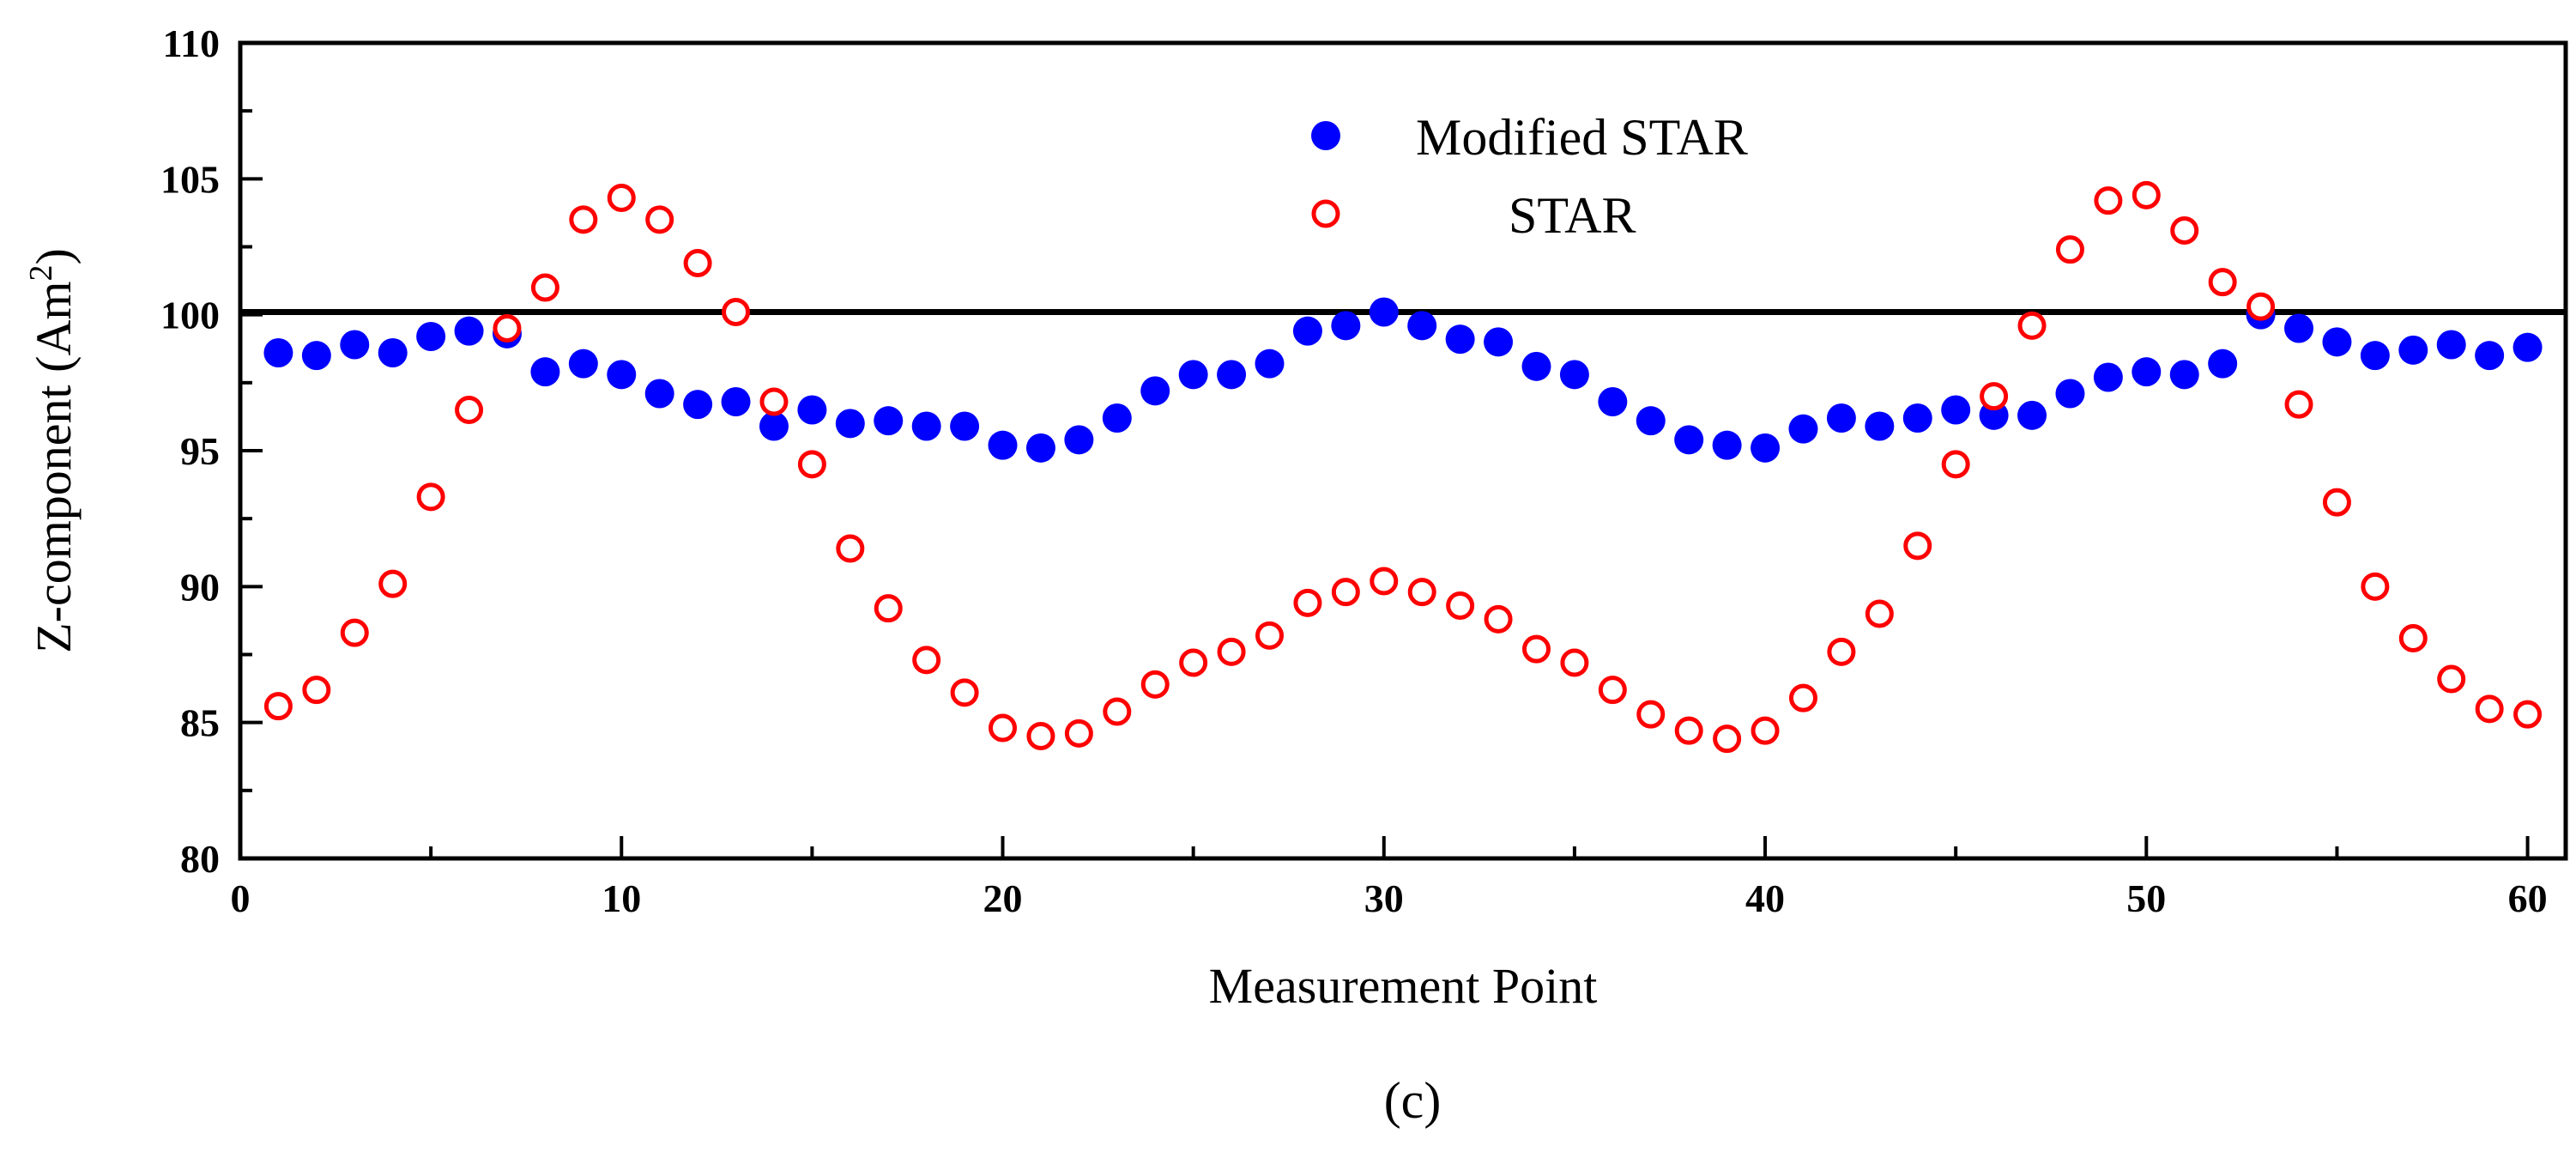 The height and width of the screenshot is (1152, 2576). Describe the element at coordinates (1529, 177) in the screenshot. I see `legend: Modified STAR STAR` at that location.